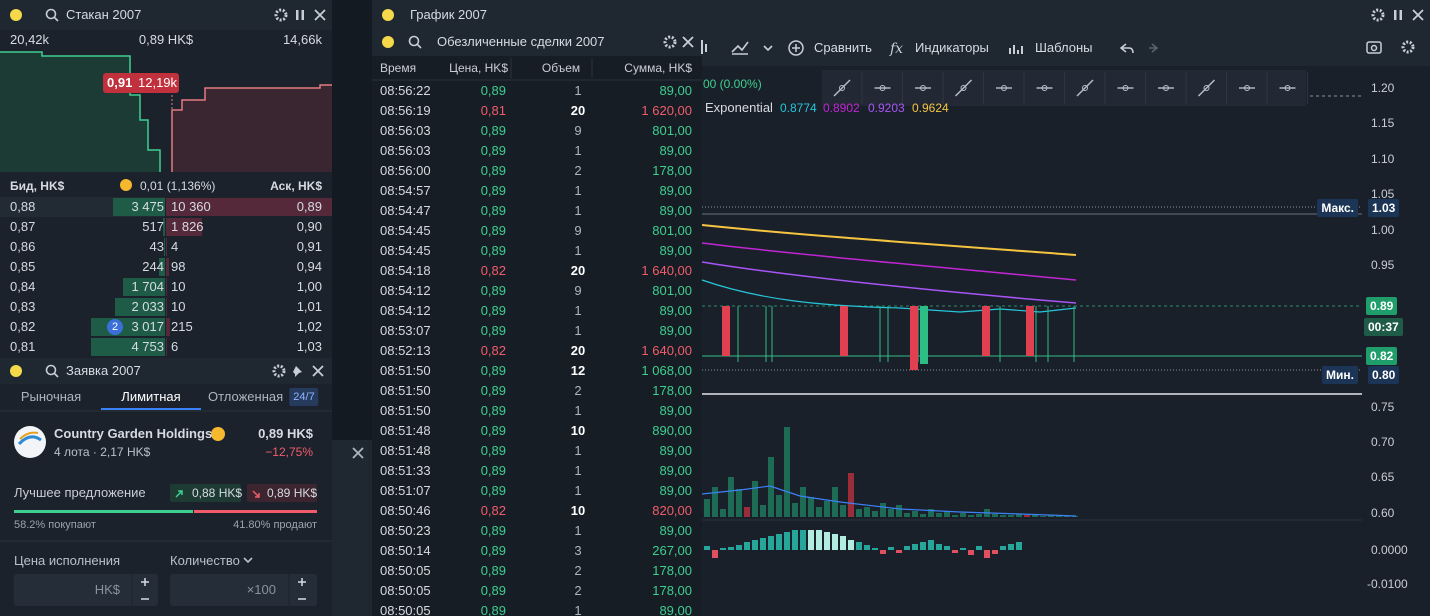 Image resolution: width=1430 pixels, height=616 pixels. I want to click on stepper-button, so click(145, 589).